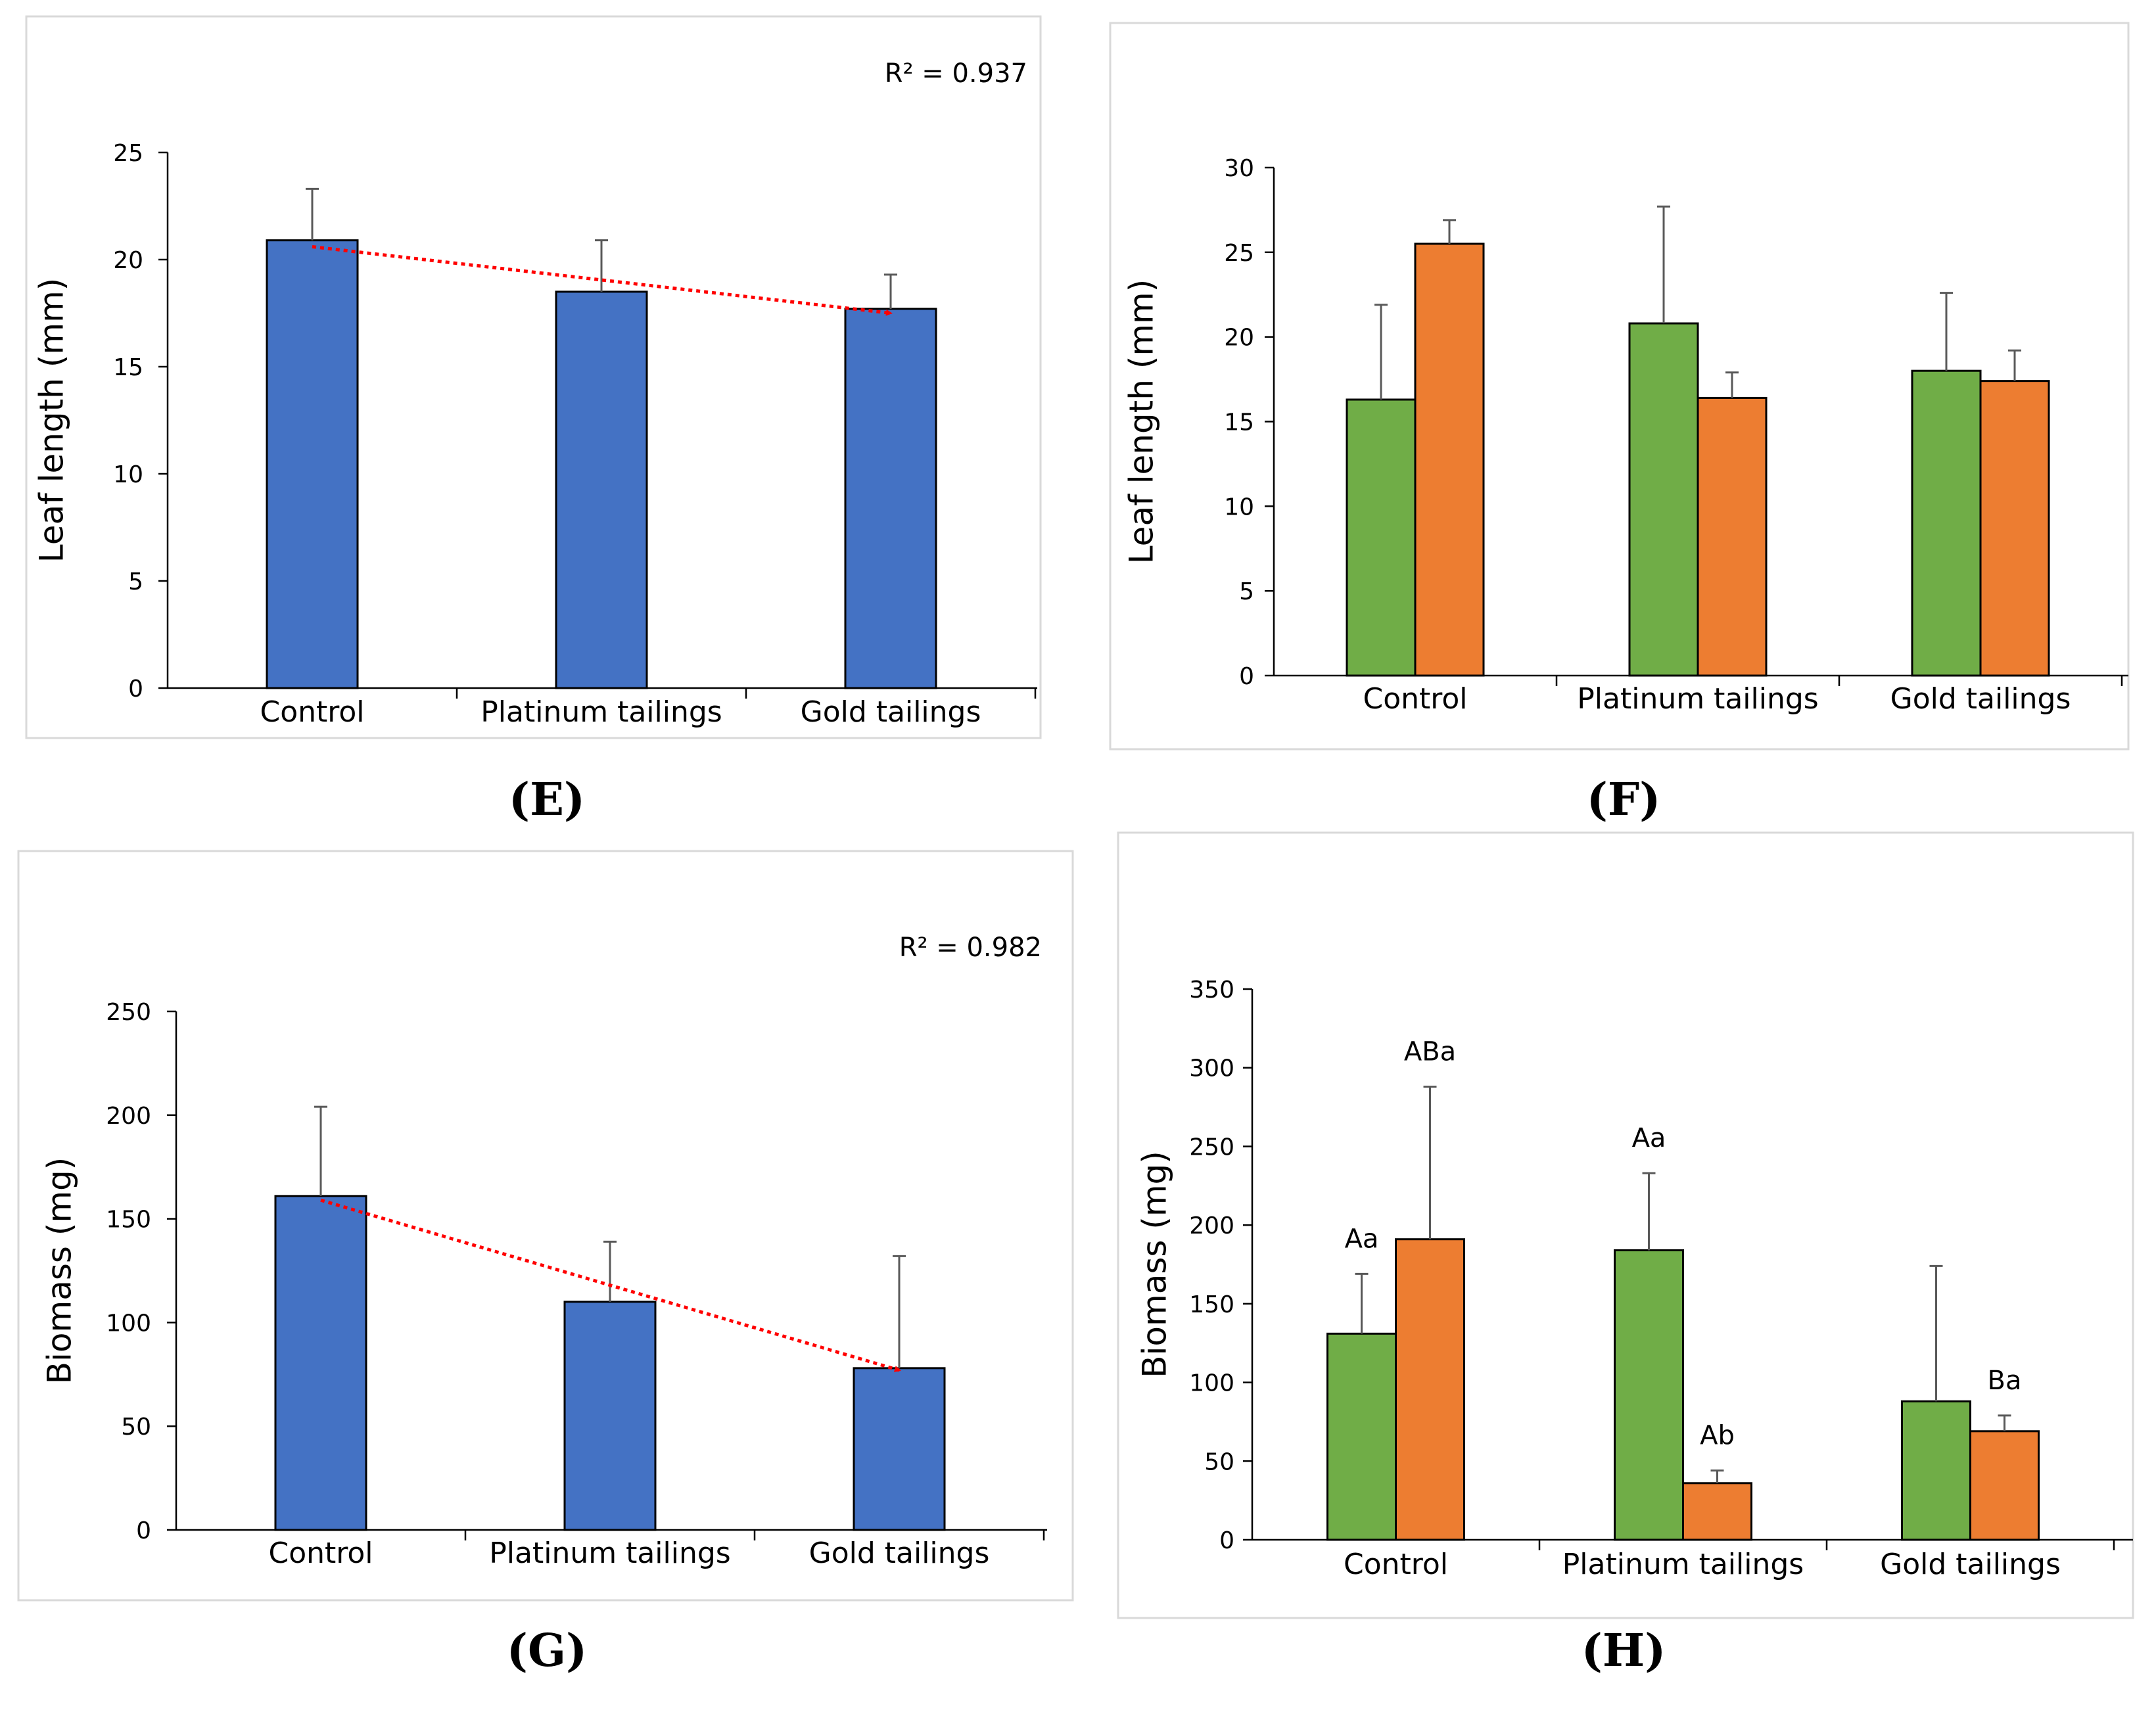  Describe the element at coordinates (1212, 1068) in the screenshot. I see `y-tick-label: 300` at that location.